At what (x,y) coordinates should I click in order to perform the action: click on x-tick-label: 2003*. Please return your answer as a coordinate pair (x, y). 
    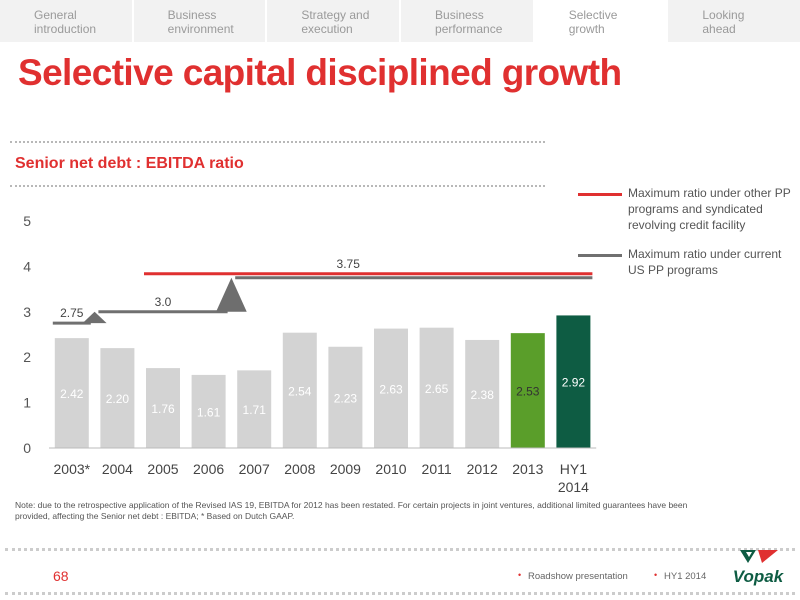
    Looking at the image, I should click on (72, 469).